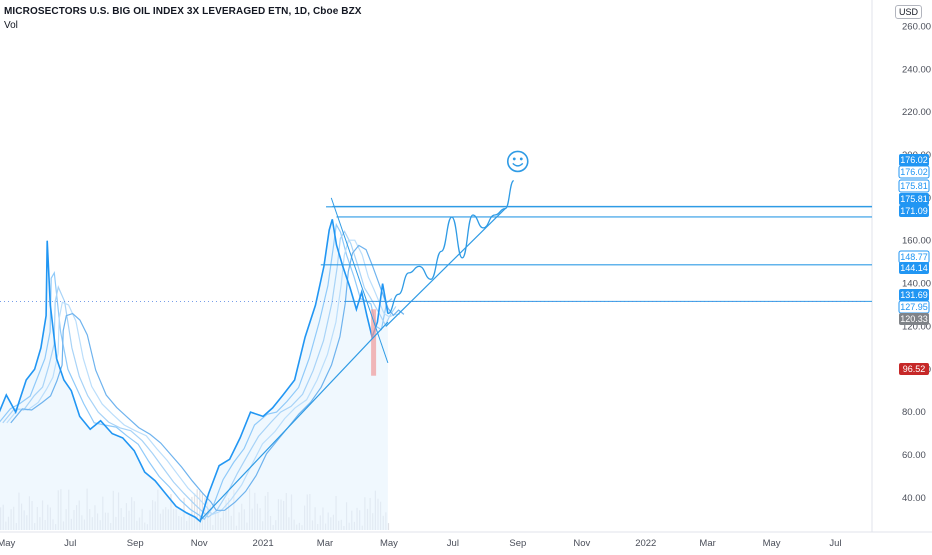 The image size is (932, 555). Describe the element at coordinates (914, 455) in the screenshot. I see `y-tick-label: 60.00` at that location.